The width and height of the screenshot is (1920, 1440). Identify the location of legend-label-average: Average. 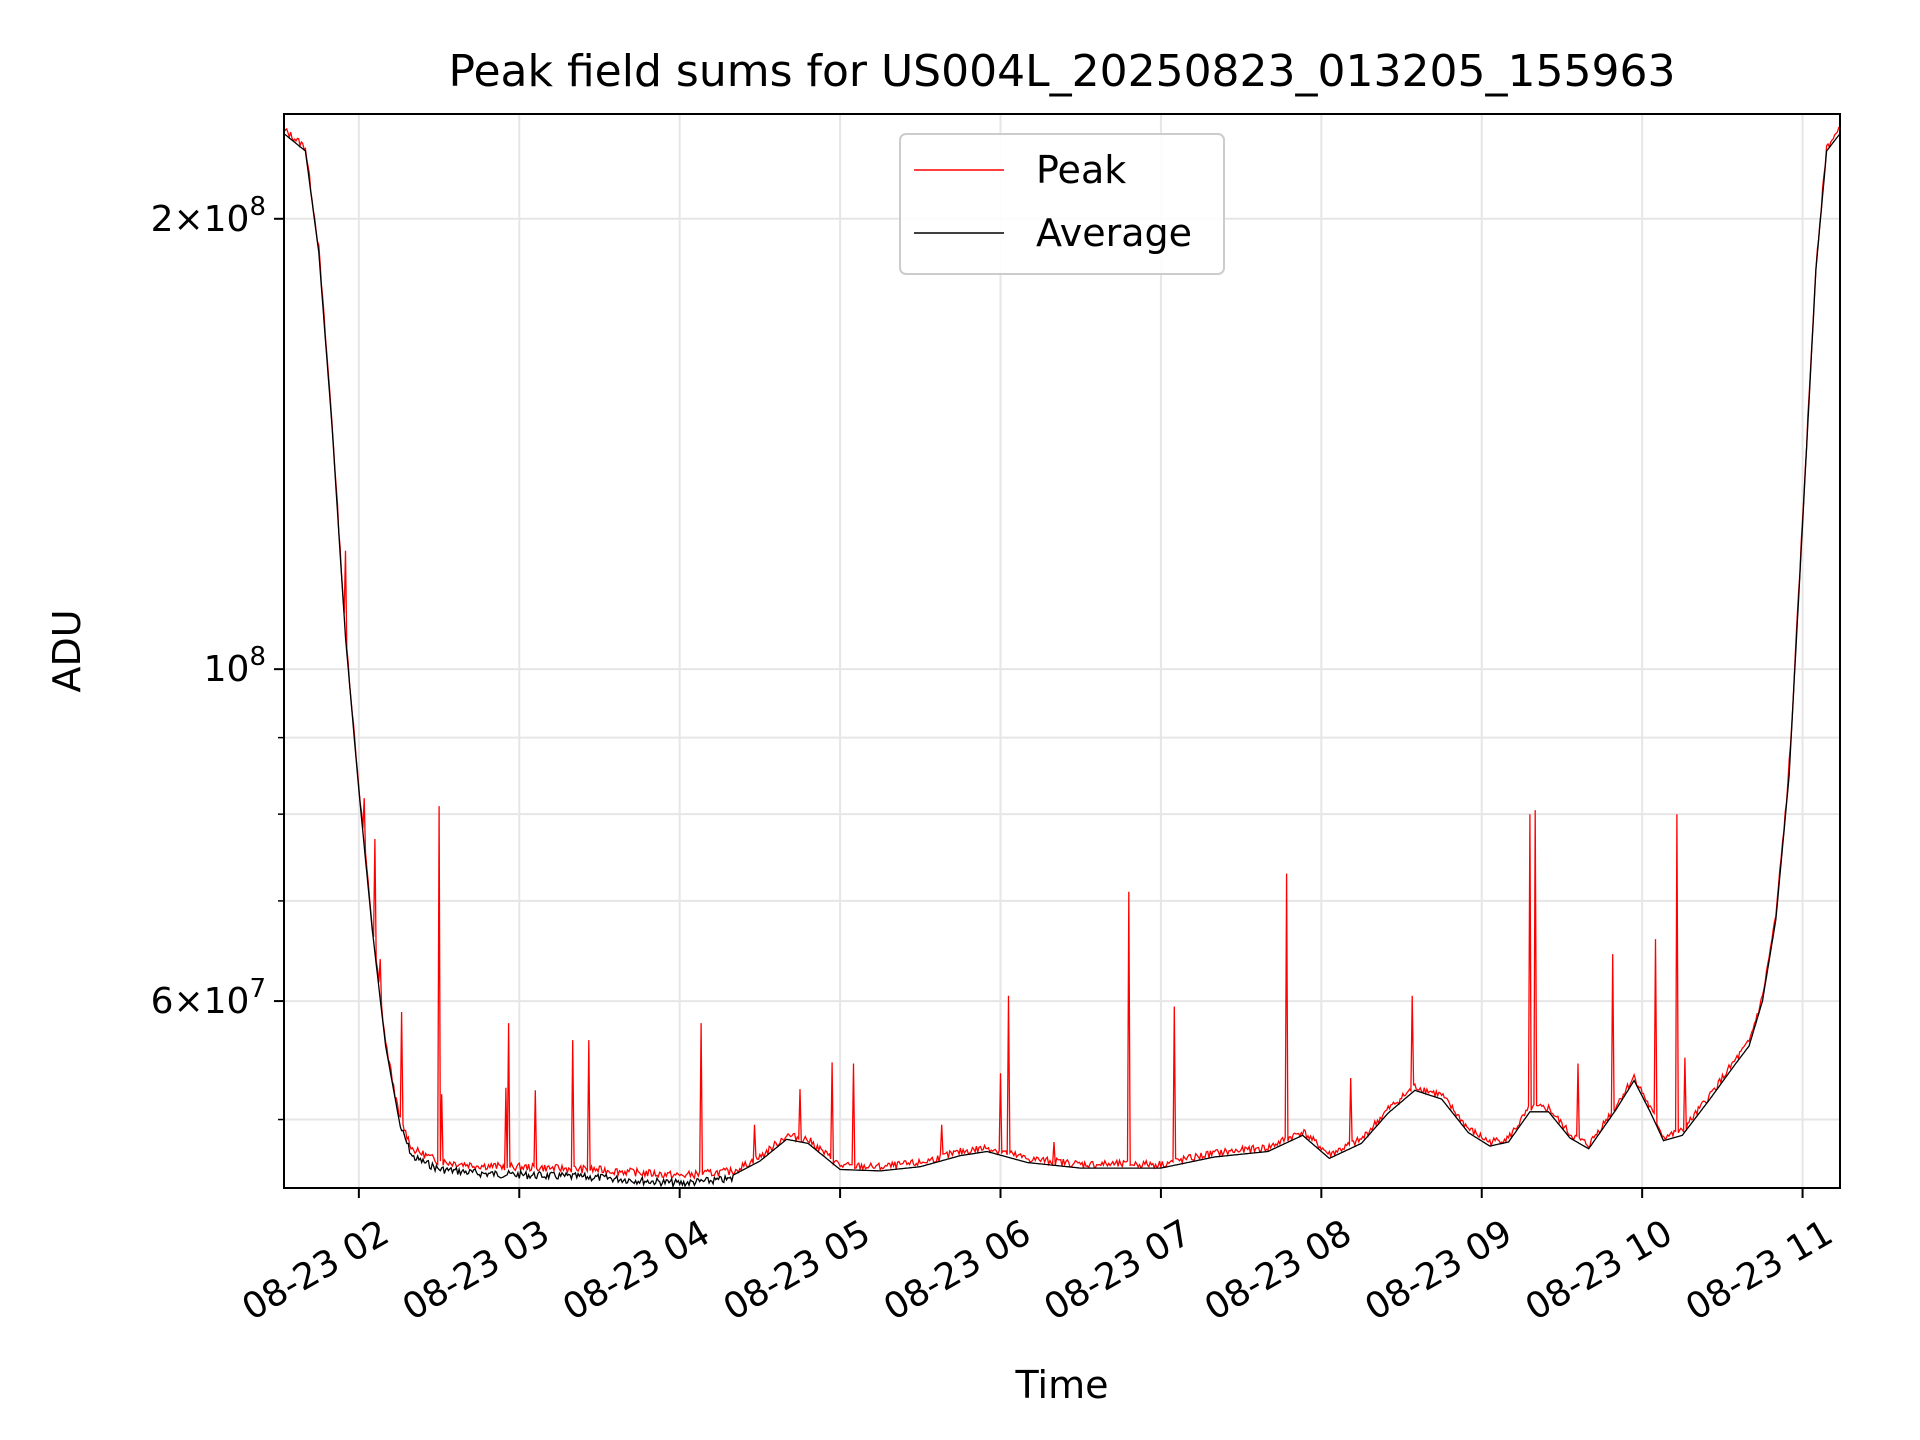
(1114, 233).